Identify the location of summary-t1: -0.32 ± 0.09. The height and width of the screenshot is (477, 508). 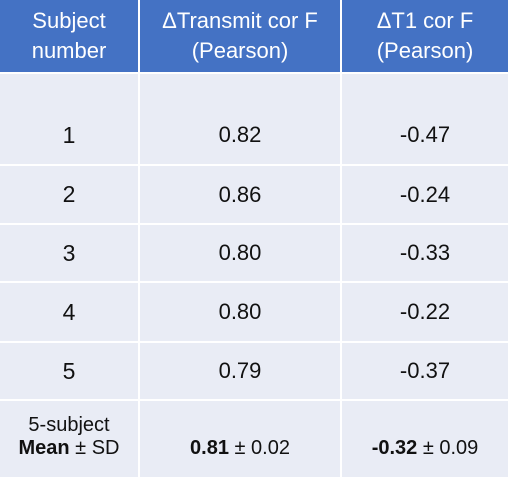
(425, 457).